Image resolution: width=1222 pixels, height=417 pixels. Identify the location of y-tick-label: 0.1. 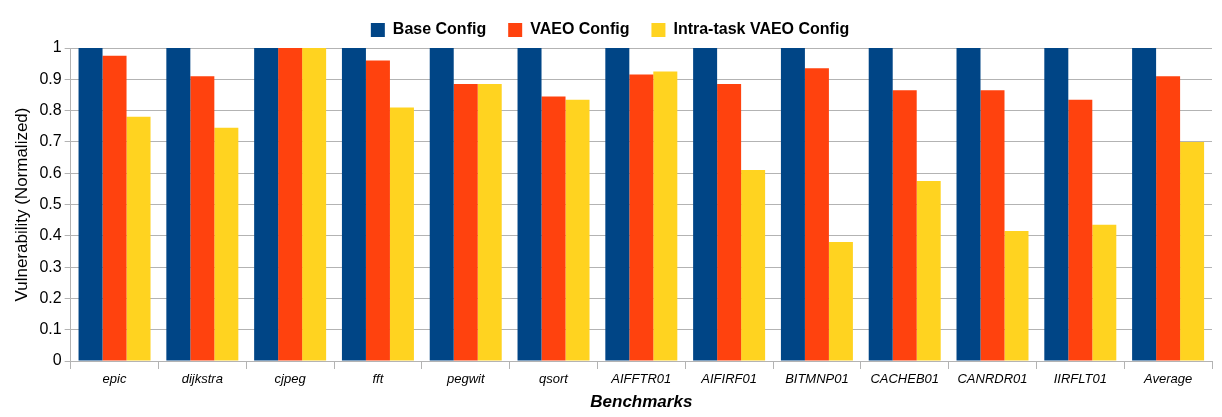
(50, 329).